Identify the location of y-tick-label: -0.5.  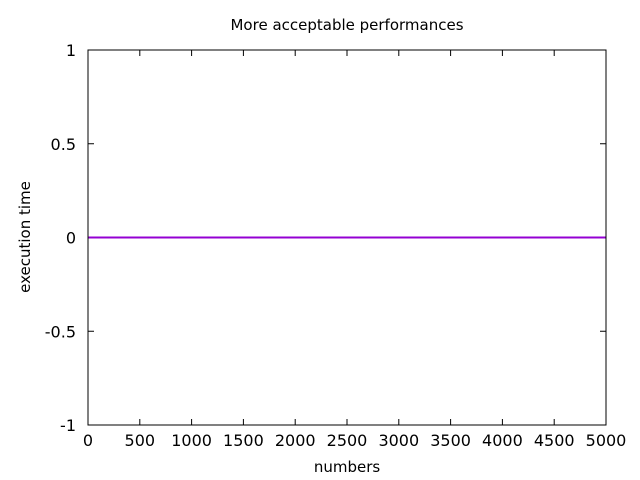
(60, 331).